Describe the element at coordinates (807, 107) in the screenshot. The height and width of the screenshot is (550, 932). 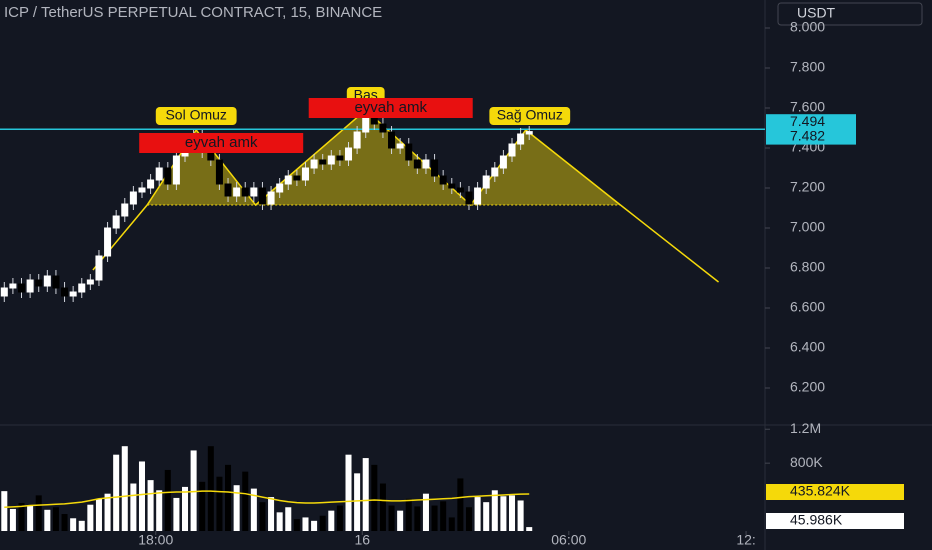
I see `y-tick-label: 7.600` at that location.